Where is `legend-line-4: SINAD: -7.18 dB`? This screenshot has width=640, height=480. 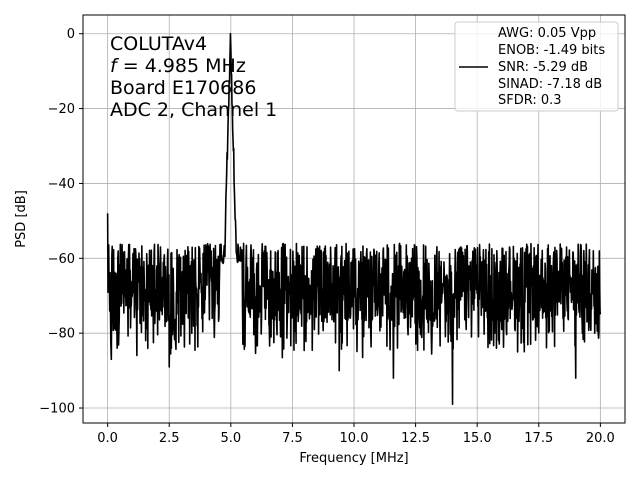
legend-line-4: SINAD: -7.18 dB is located at coordinates (550, 84).